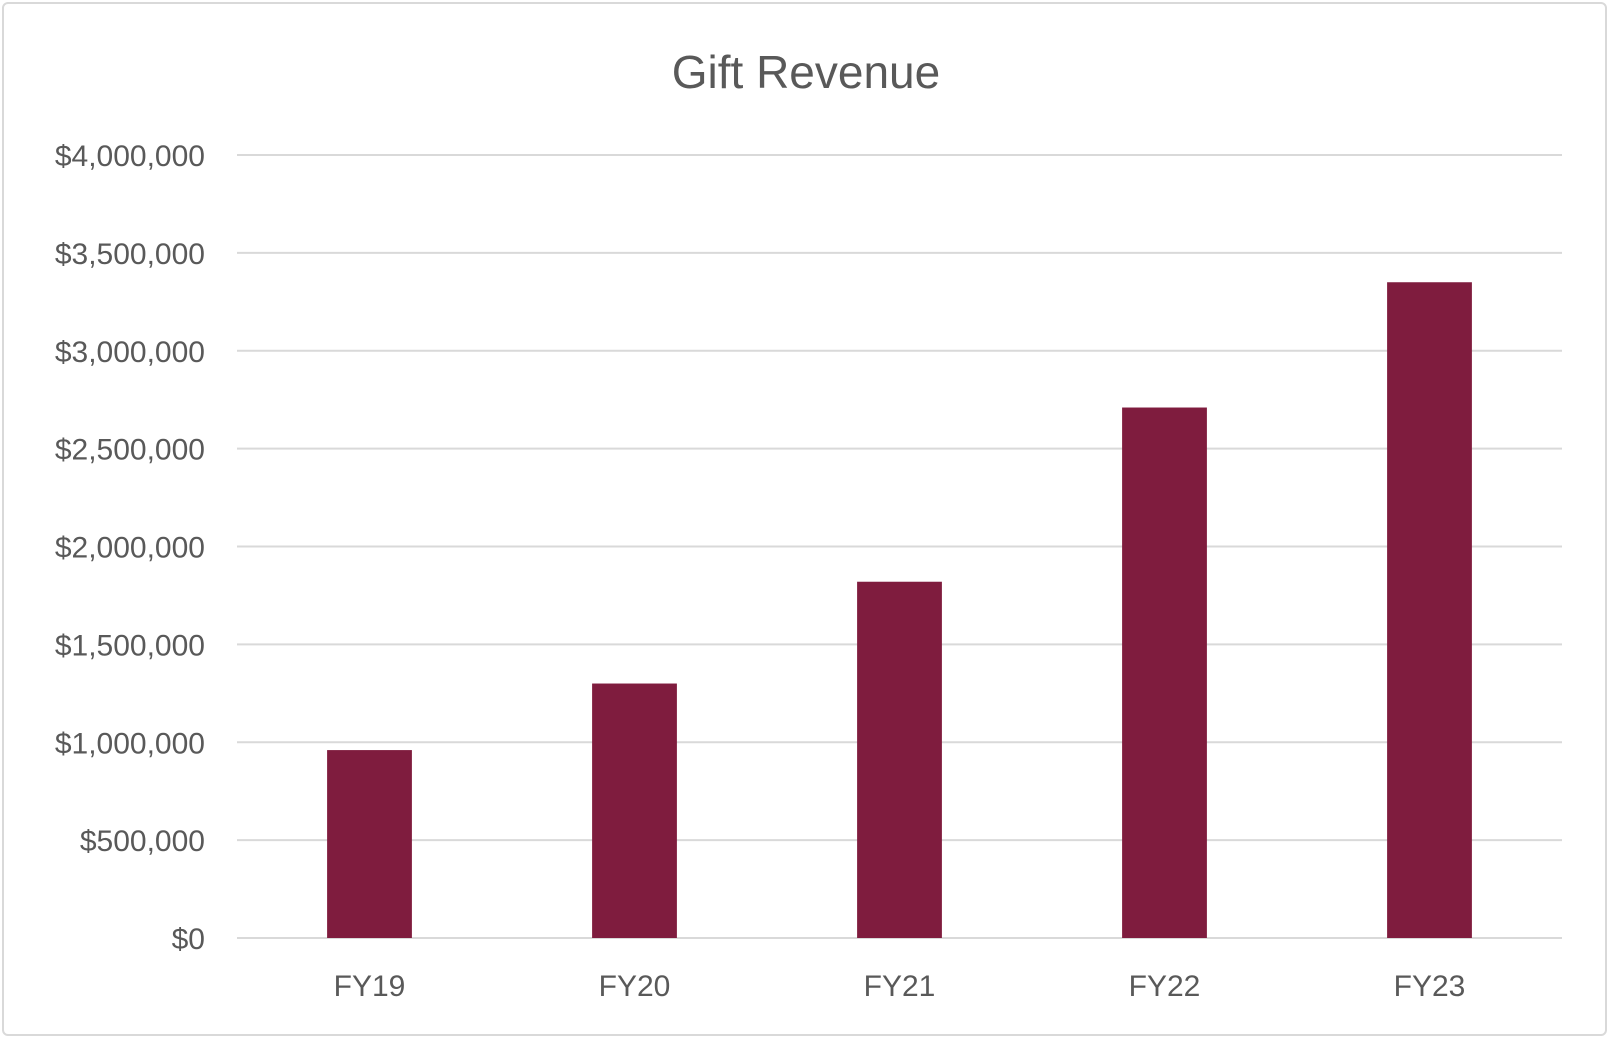 The height and width of the screenshot is (1040, 1613). I want to click on y-tick-label: $0, so click(188, 939).